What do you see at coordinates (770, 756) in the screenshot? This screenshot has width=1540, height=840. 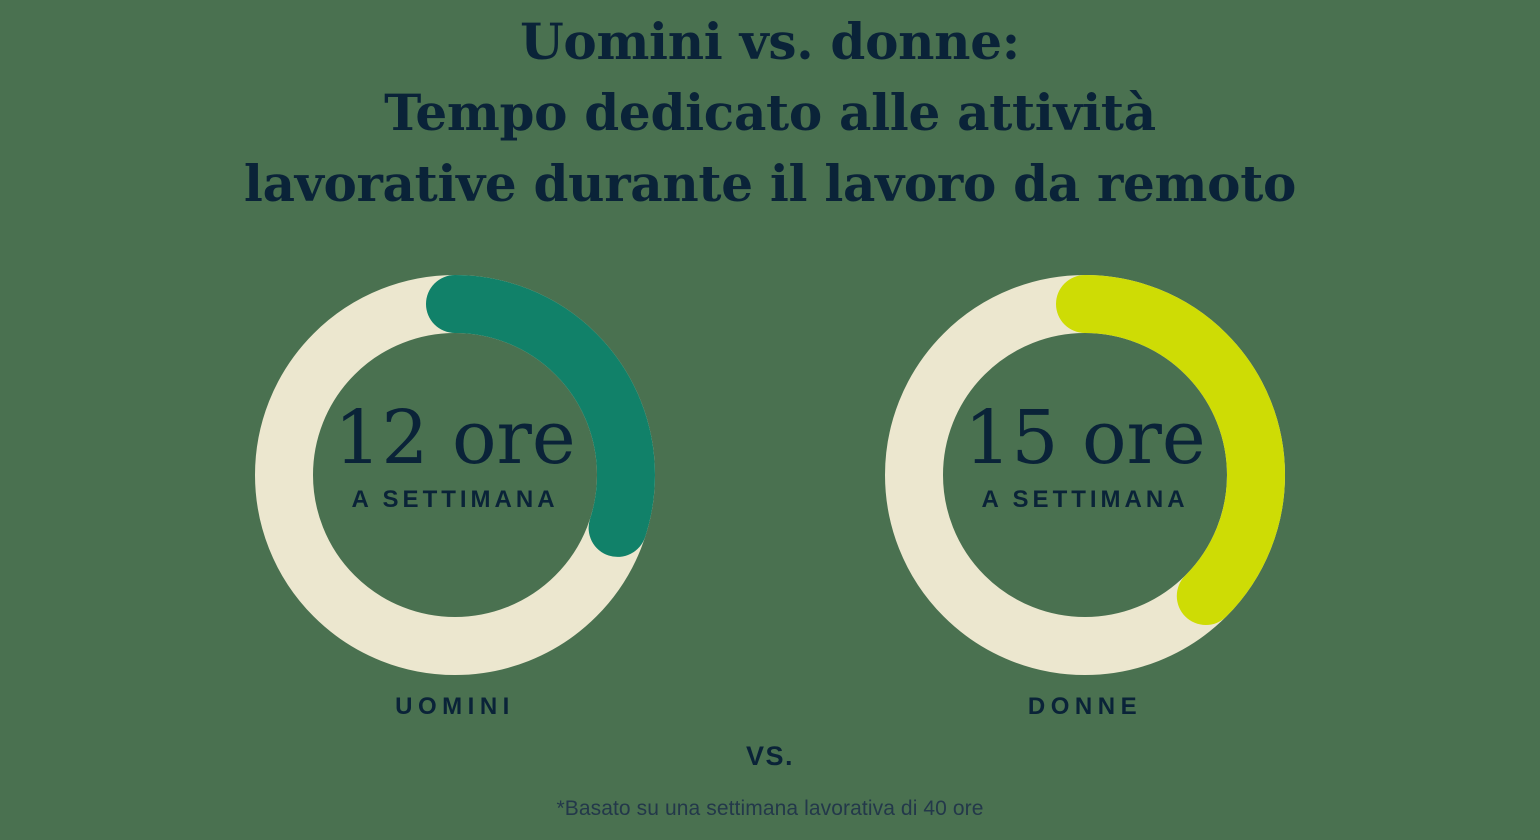 I see `vs-separator-label: VS.` at bounding box center [770, 756].